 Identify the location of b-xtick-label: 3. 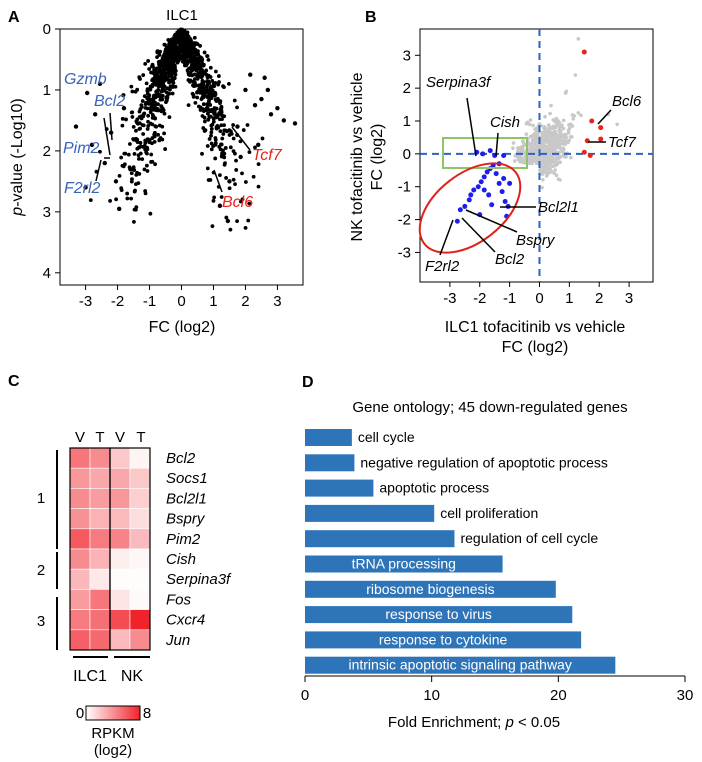
(629, 298).